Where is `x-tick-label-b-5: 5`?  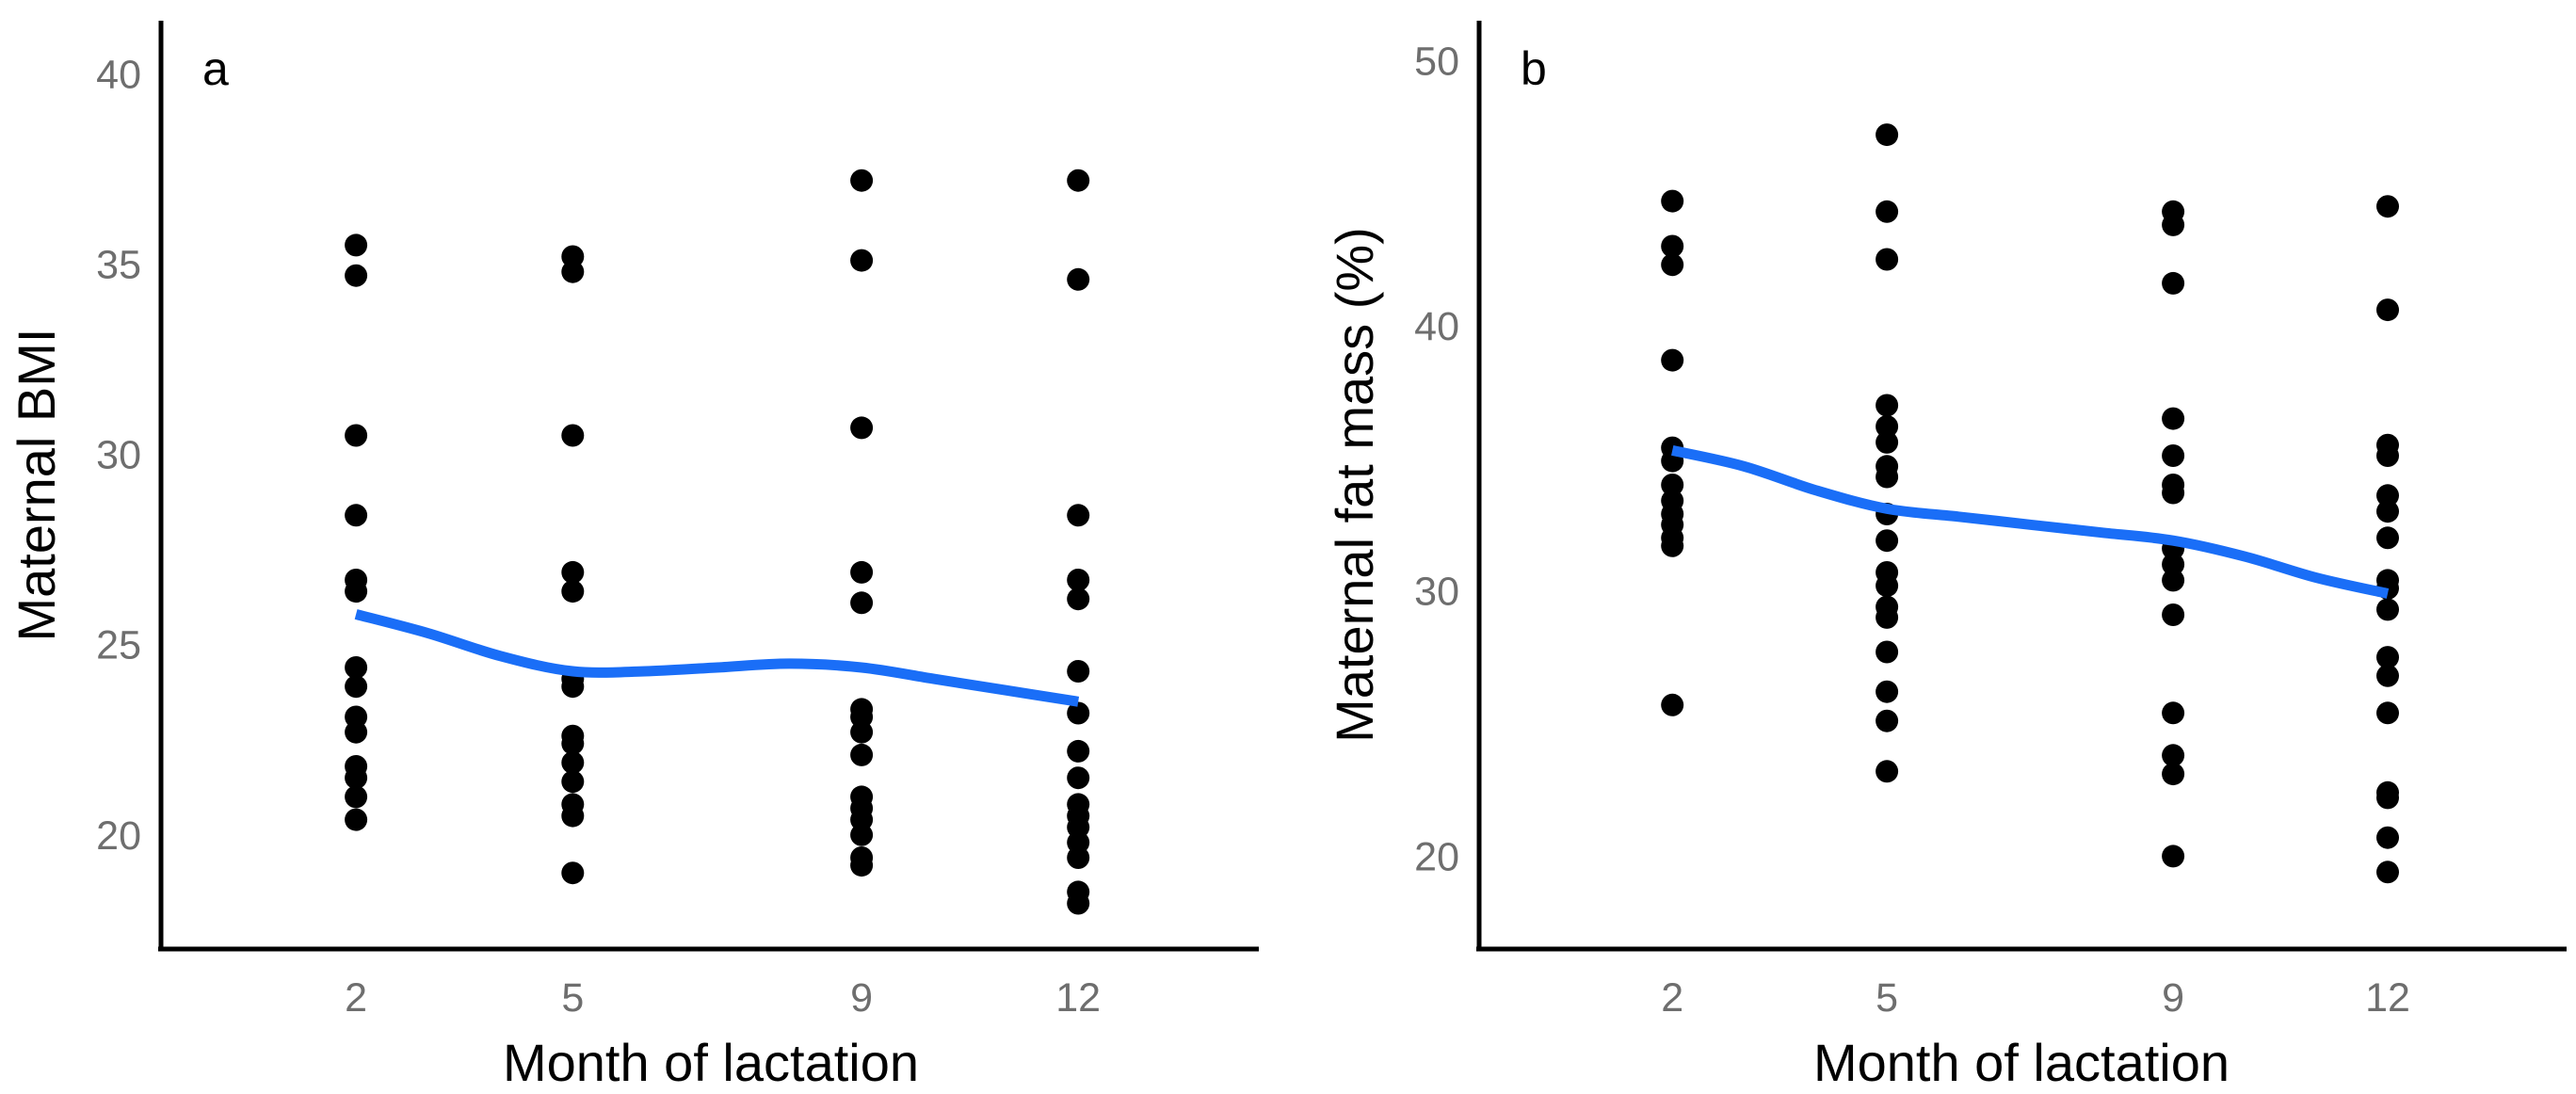
x-tick-label-b-5: 5 is located at coordinates (1887, 998).